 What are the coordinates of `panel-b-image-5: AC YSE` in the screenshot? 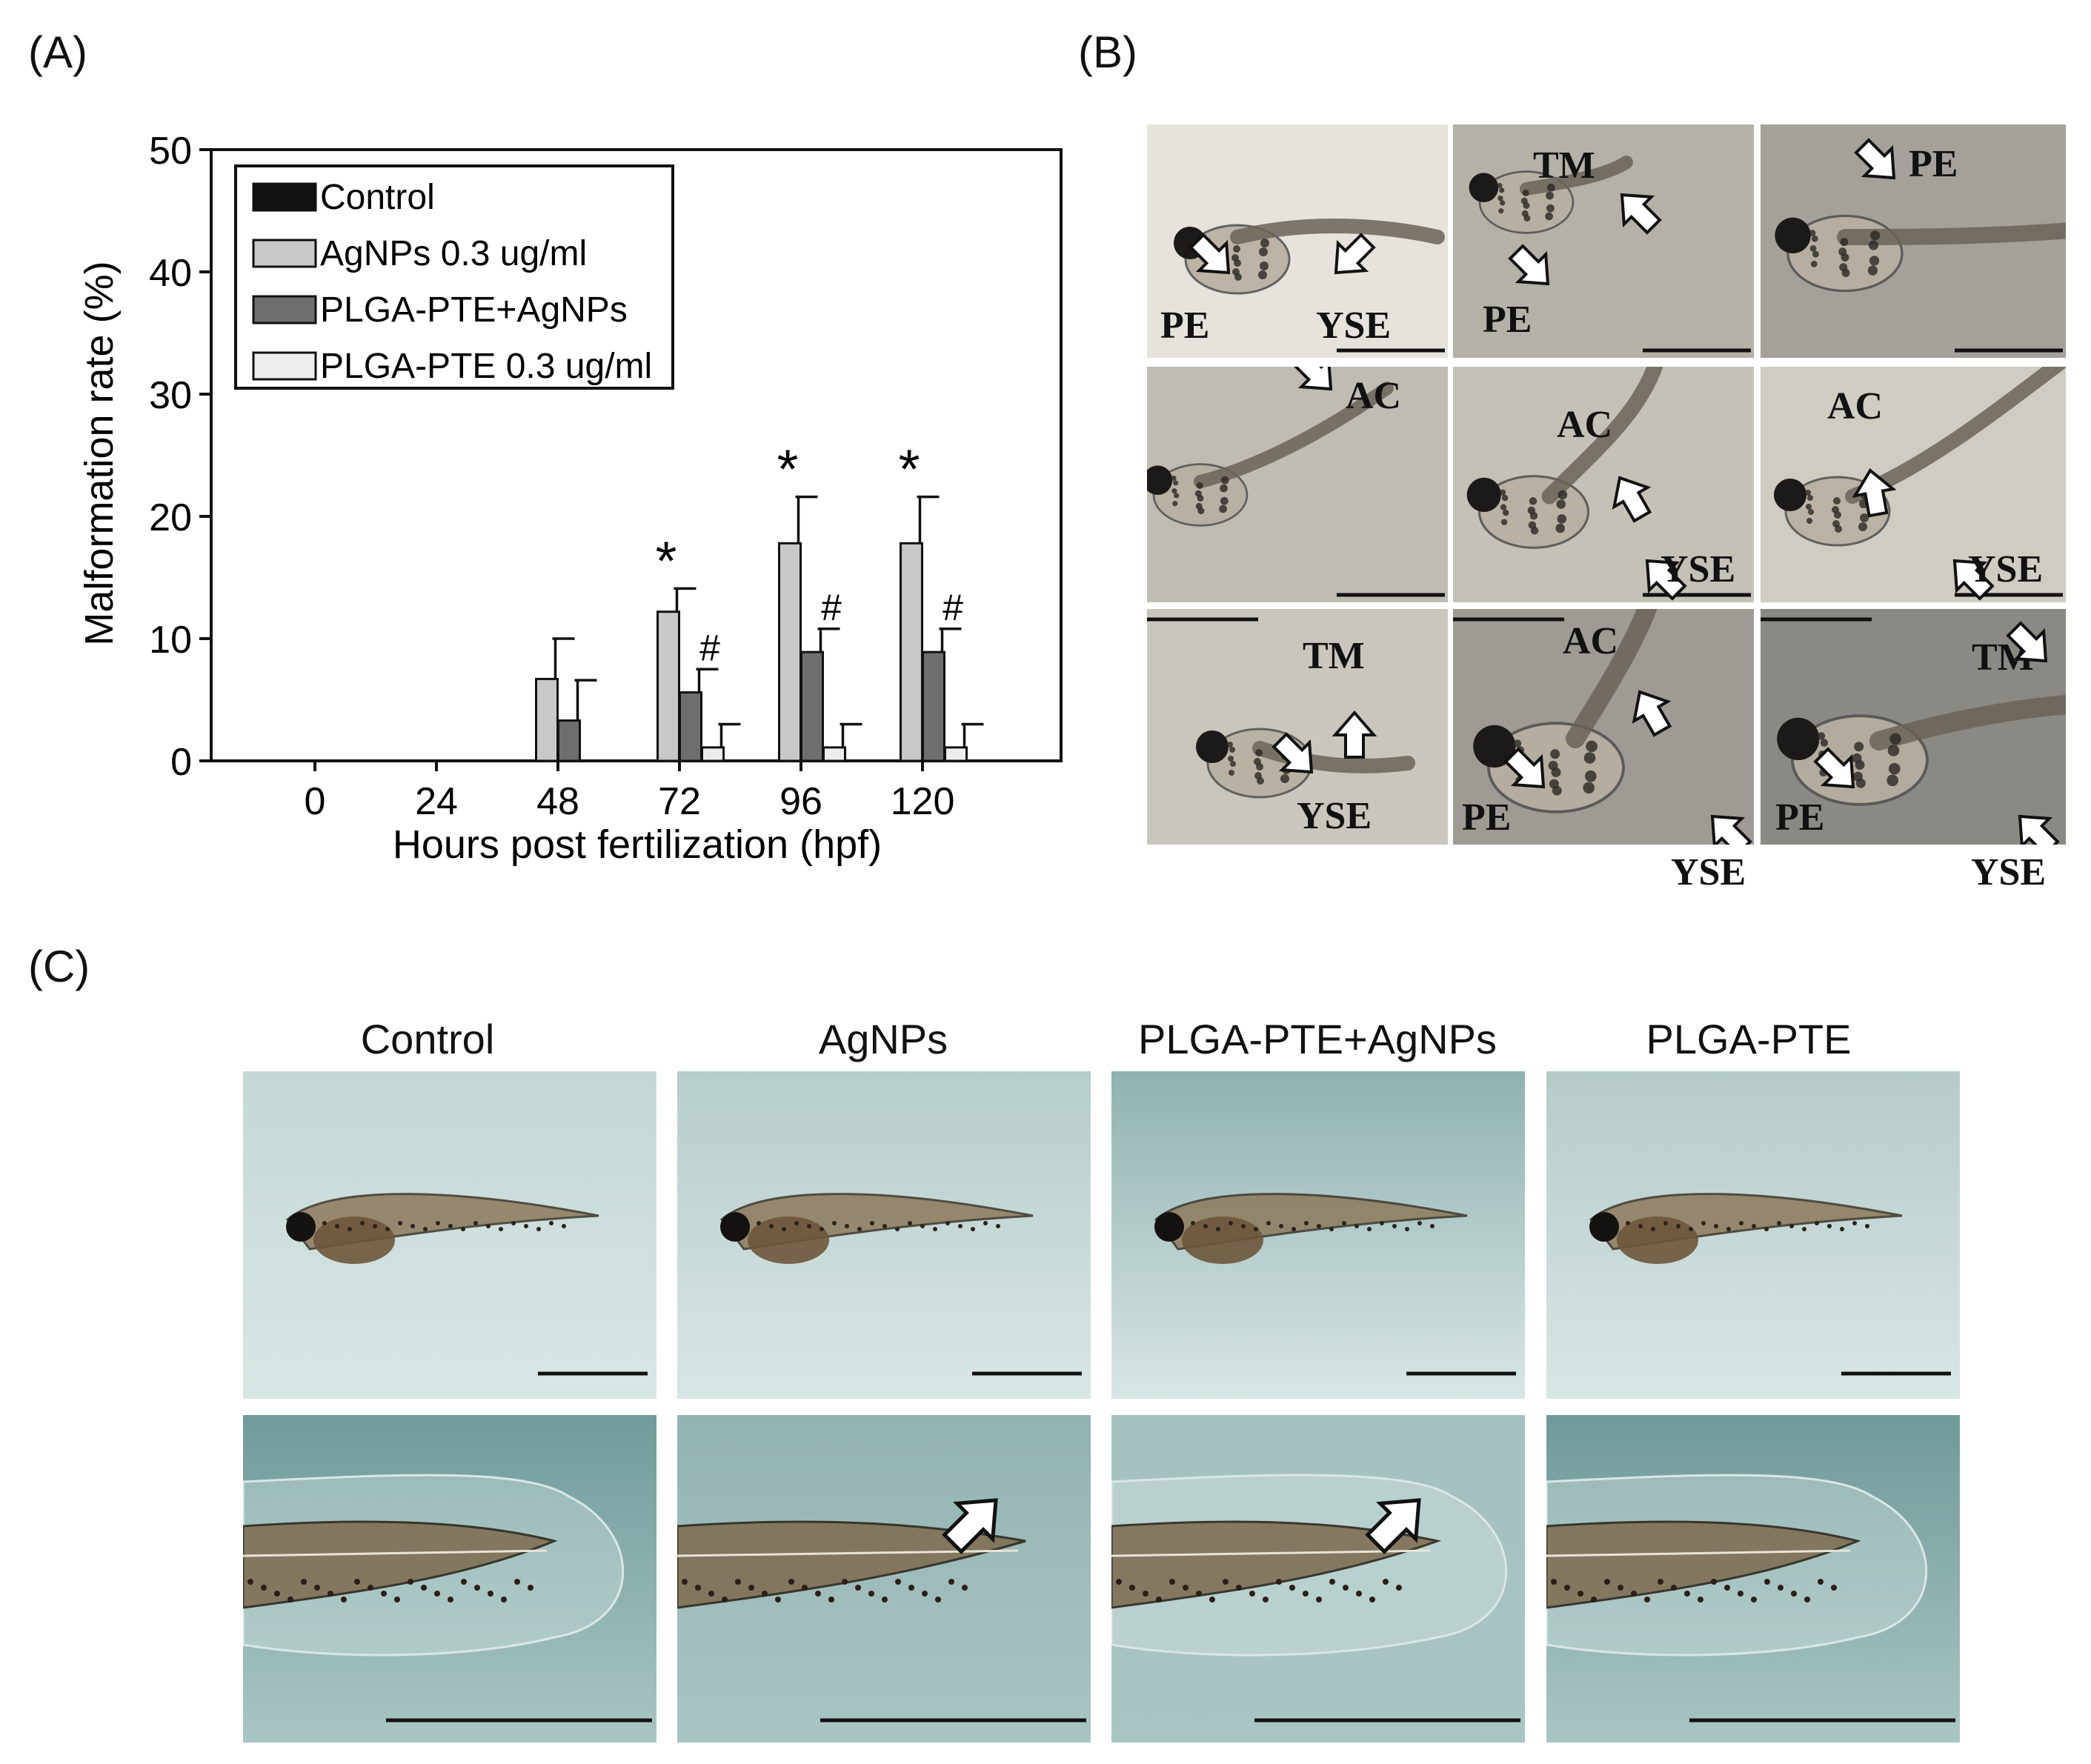 It's located at (1603, 484).